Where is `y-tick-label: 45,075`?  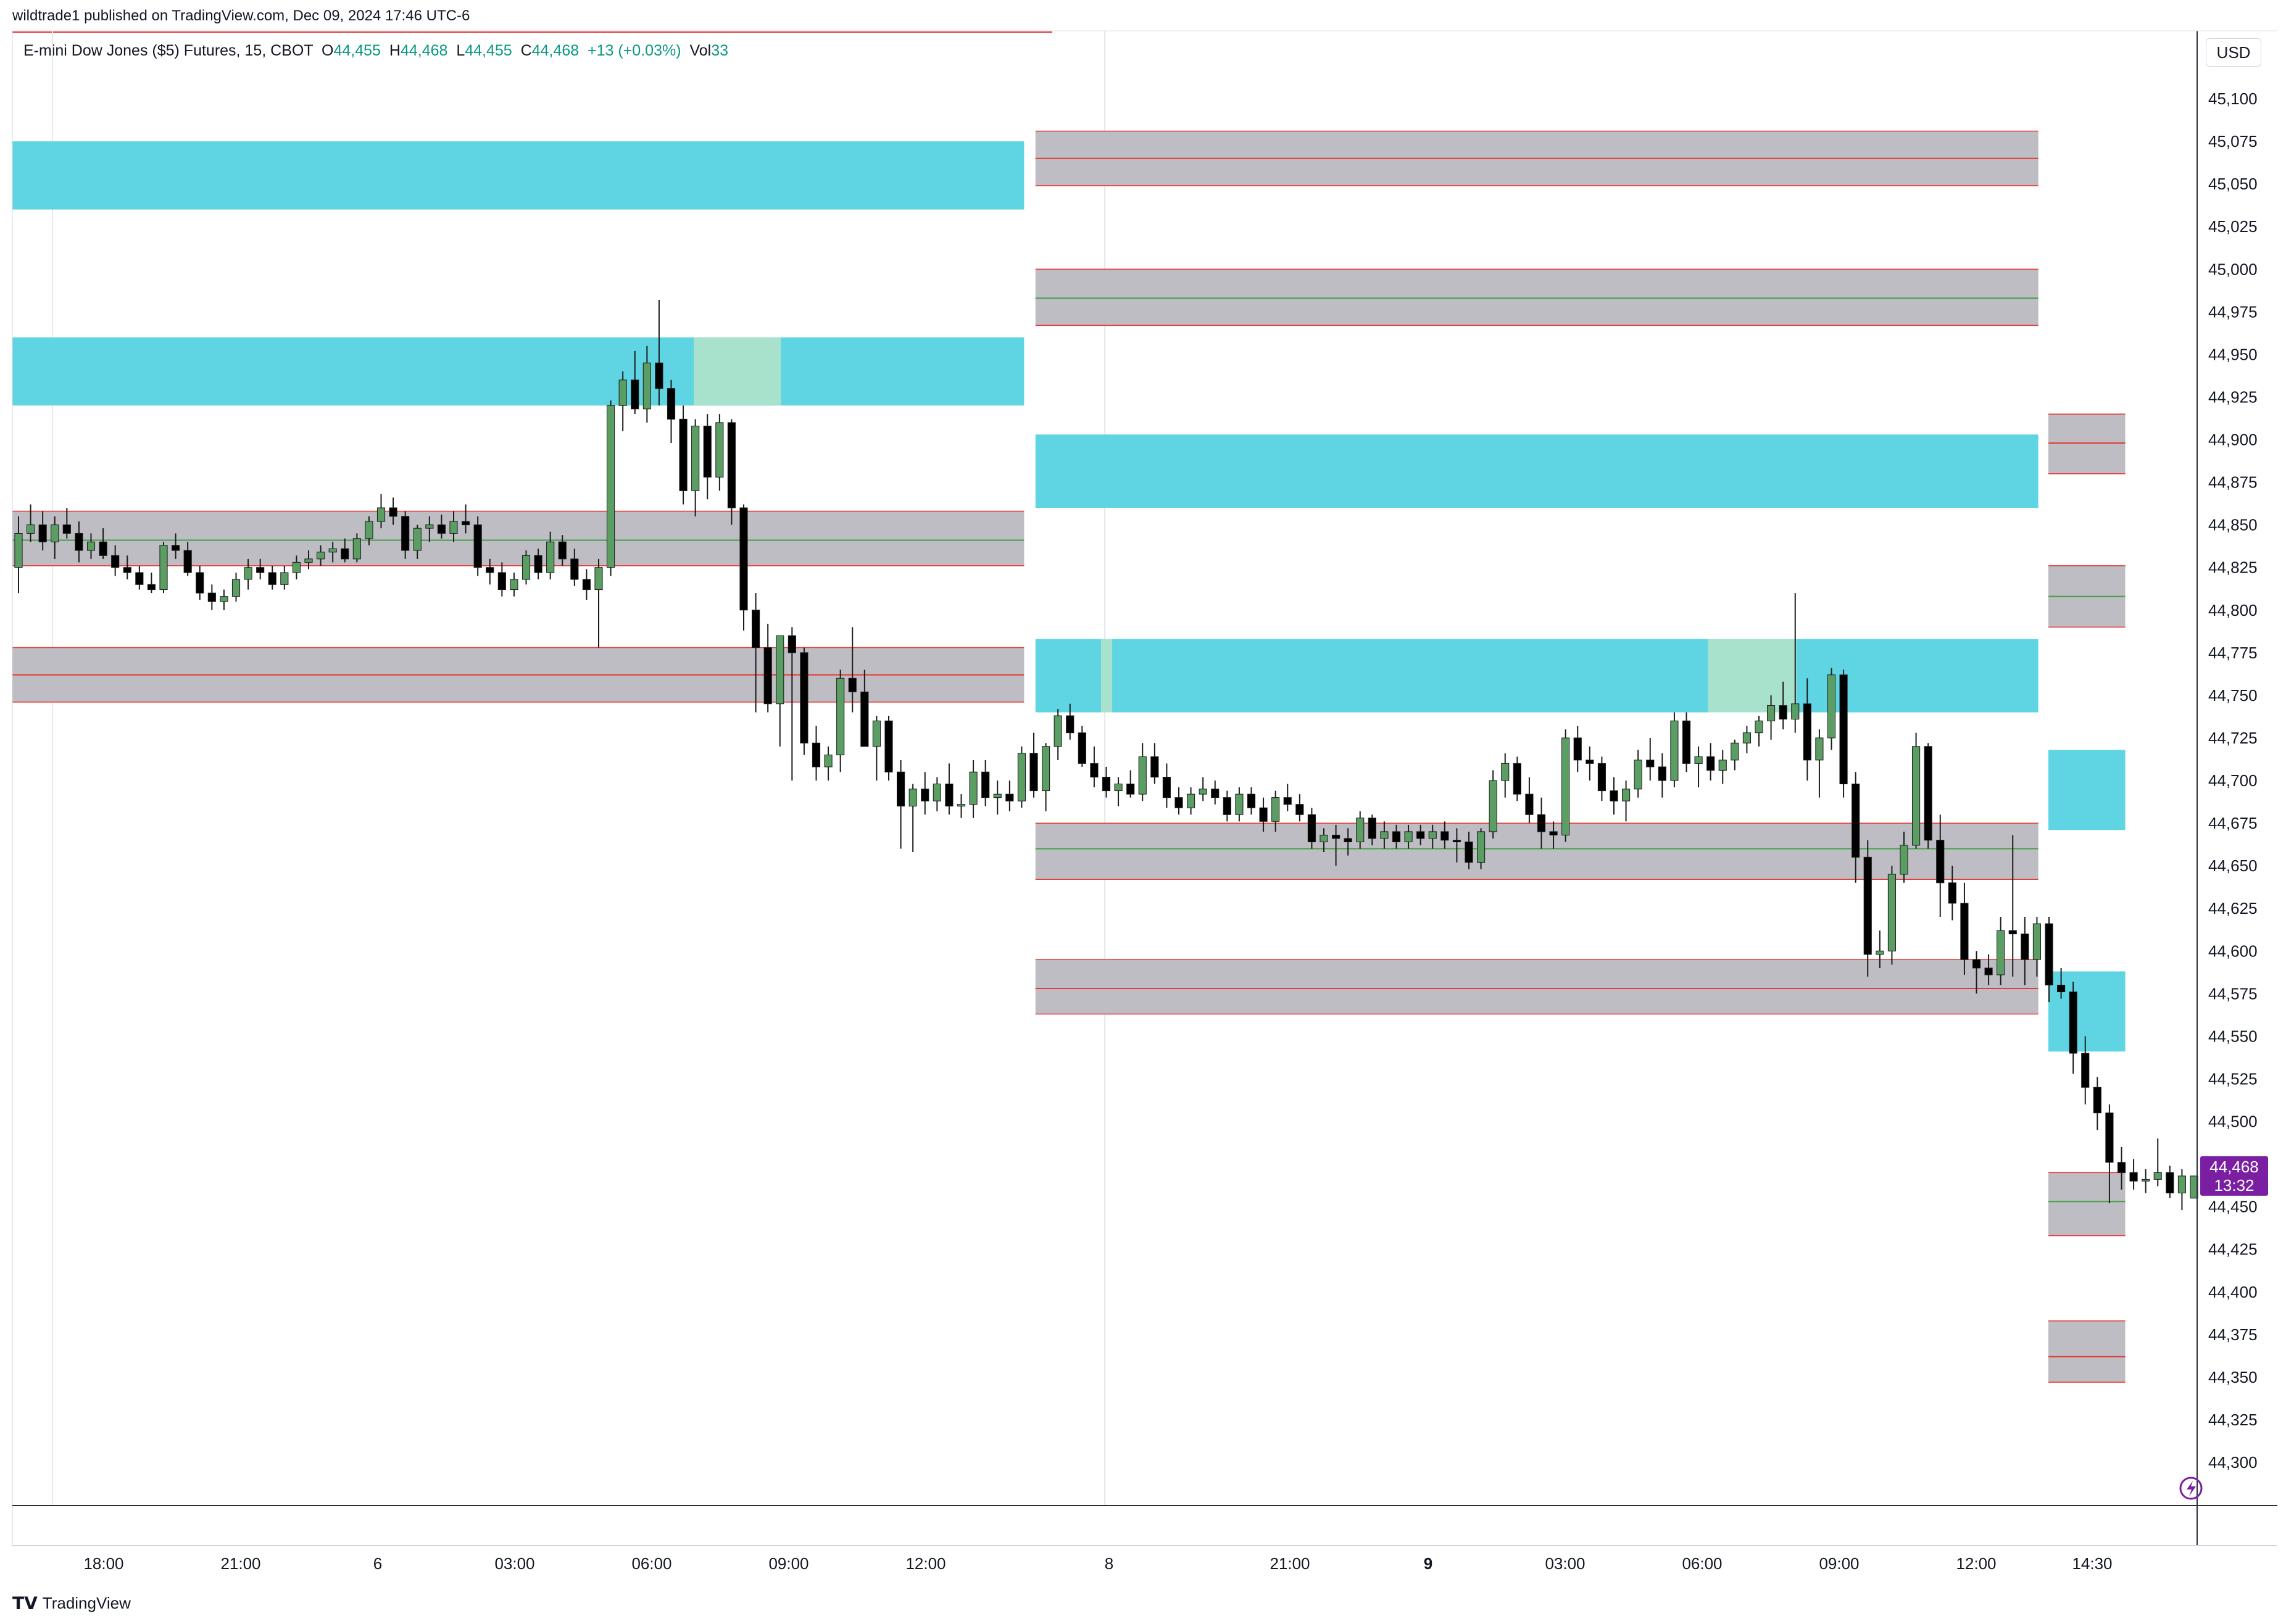 y-tick-label: 45,075 is located at coordinates (2233, 141).